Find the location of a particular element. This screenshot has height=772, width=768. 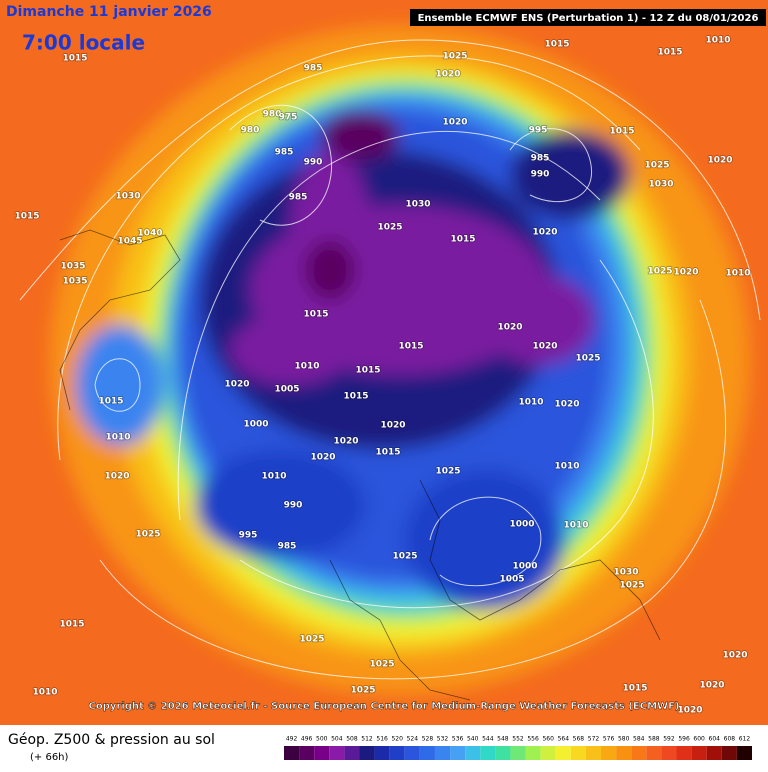

legend-label: 512 is located at coordinates (367, 739).